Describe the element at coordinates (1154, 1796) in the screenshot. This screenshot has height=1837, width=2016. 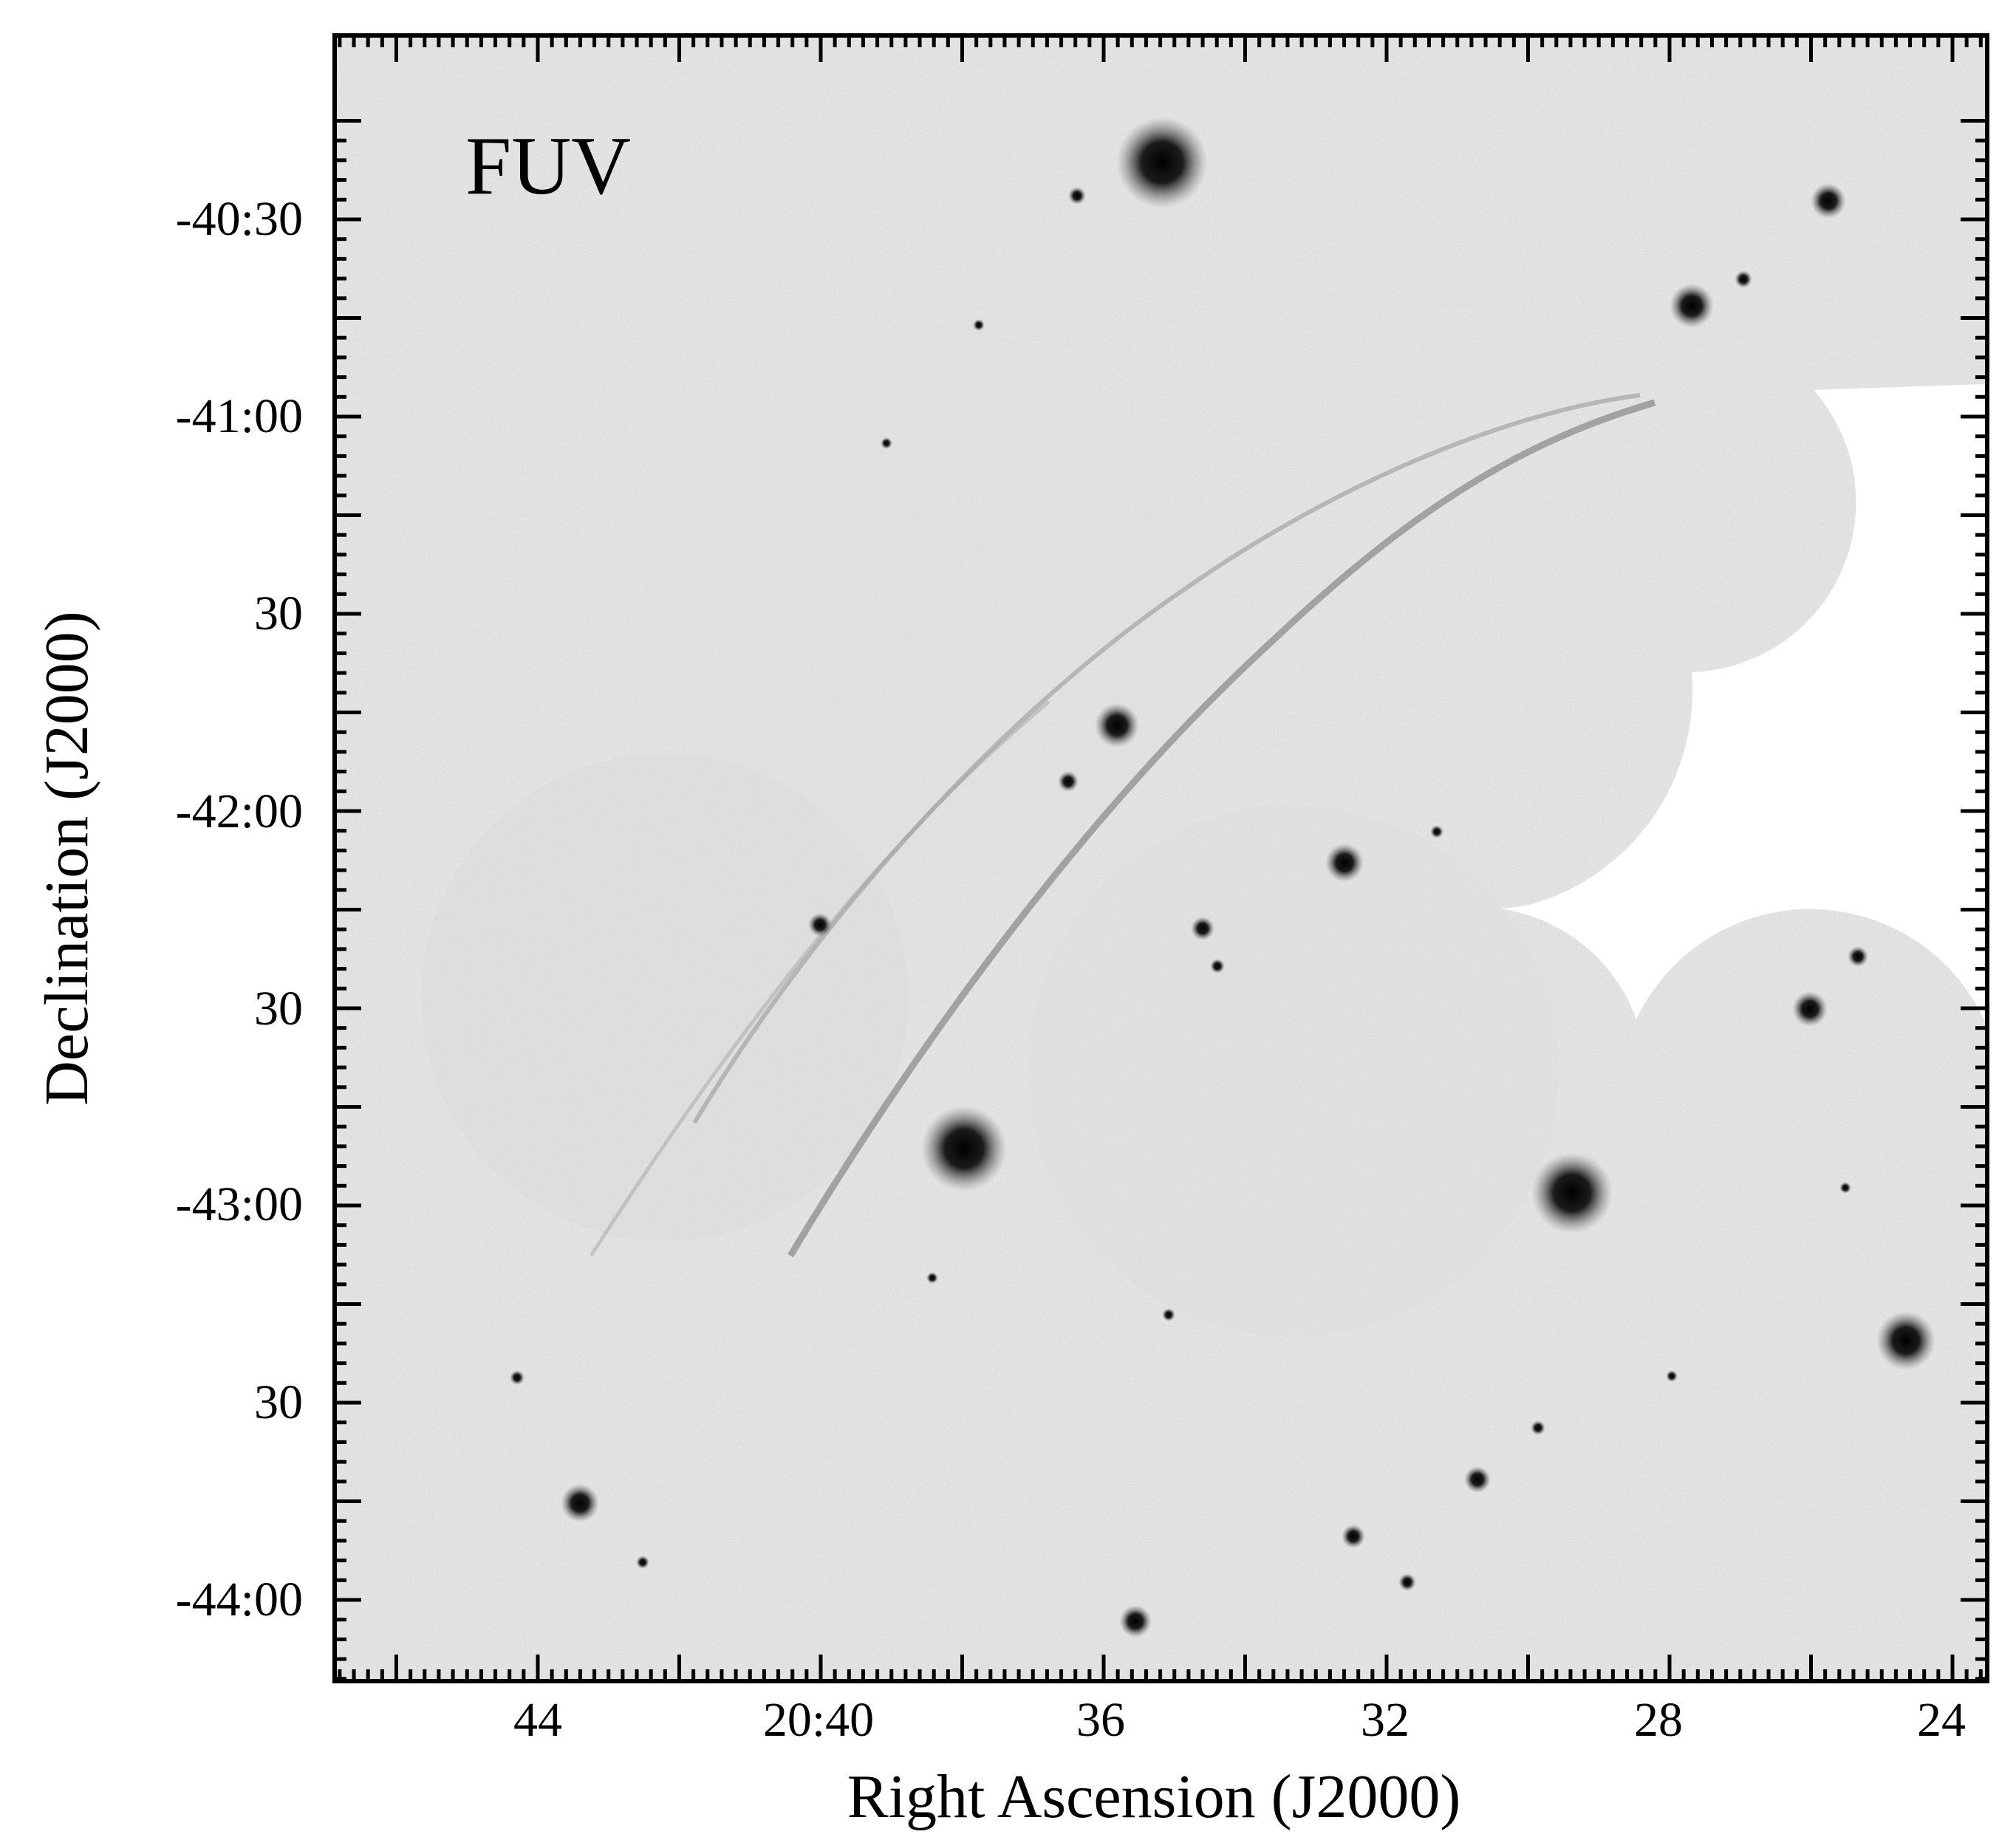
I see `x-axis-title: Right Ascension (J2000)` at that location.